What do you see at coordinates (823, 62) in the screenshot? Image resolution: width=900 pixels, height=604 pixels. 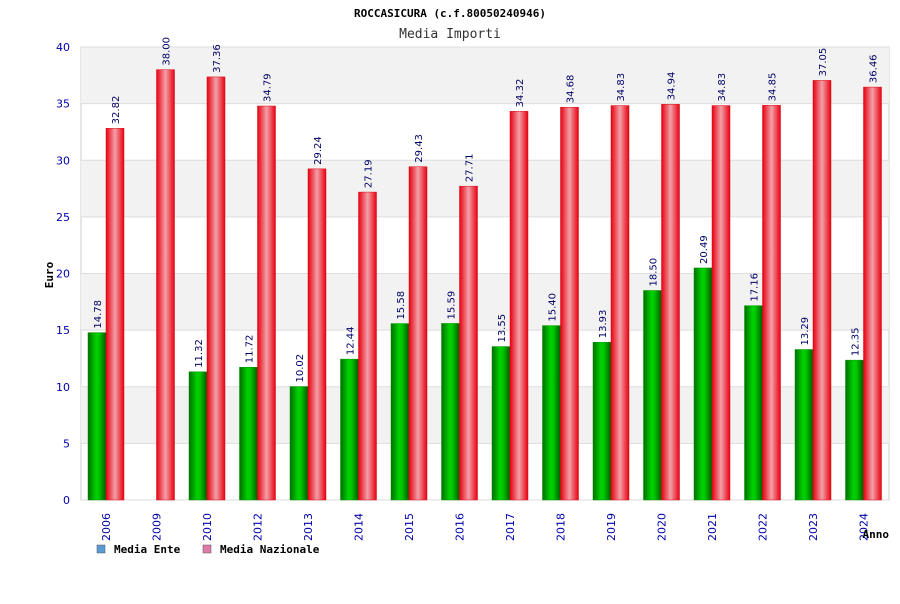 I see `bar-value-label: 37.05` at bounding box center [823, 62].